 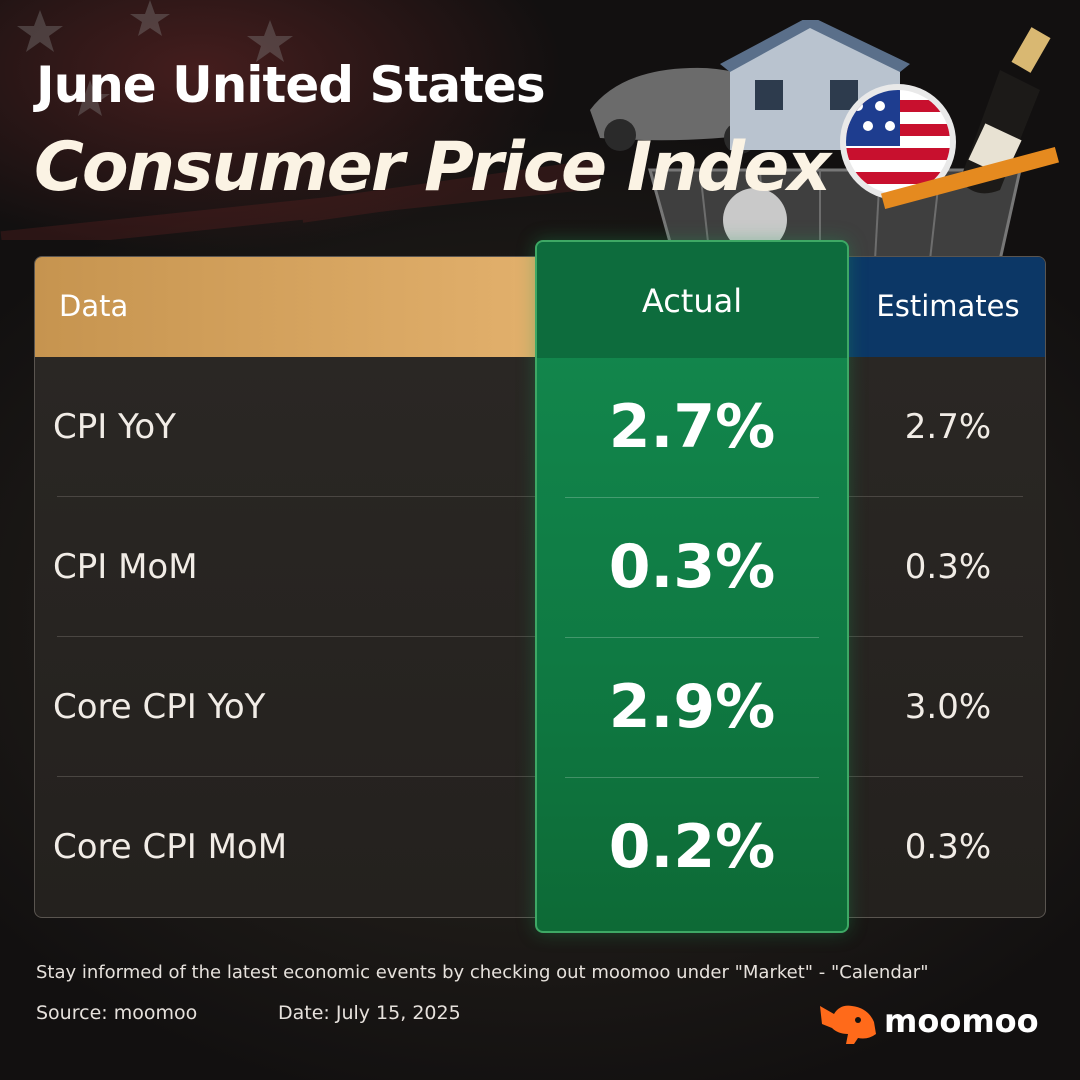 I want to click on actual-column-label: Actual, so click(x=692, y=301).